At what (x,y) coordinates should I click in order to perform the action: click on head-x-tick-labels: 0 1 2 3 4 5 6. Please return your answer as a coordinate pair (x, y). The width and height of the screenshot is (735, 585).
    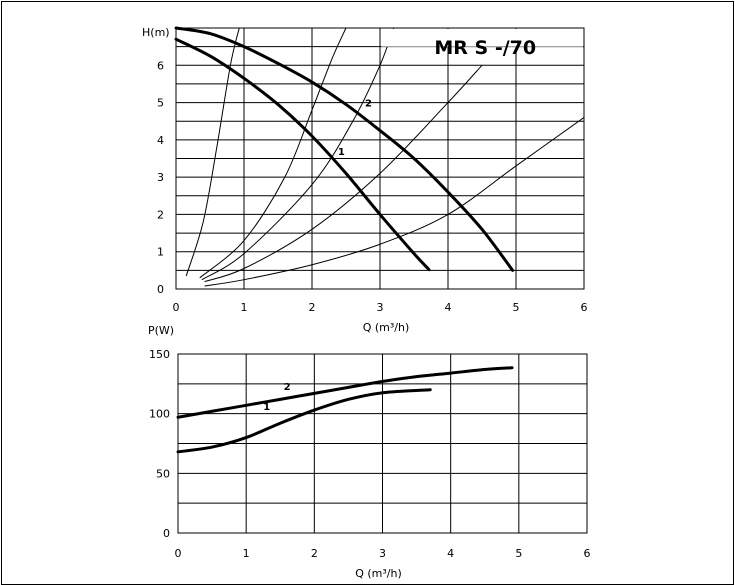
    Looking at the image, I should click on (380, 307).